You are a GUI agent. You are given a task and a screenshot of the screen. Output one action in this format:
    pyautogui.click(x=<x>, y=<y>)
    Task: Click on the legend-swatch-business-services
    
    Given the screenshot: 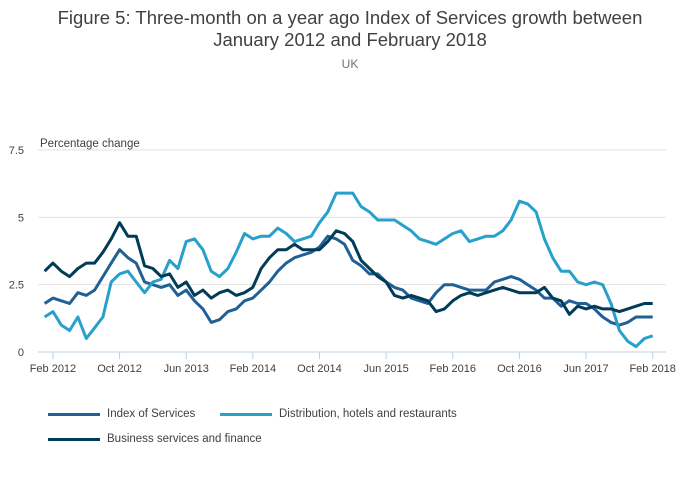 What is the action you would take?
    pyautogui.click(x=74, y=439)
    